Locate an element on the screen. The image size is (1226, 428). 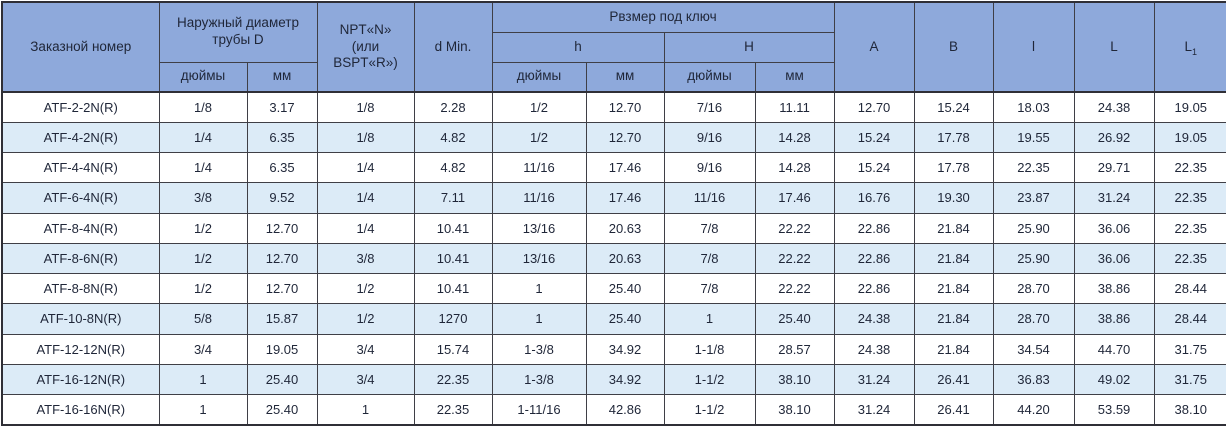
value-cell: 22.86 is located at coordinates (874, 258).